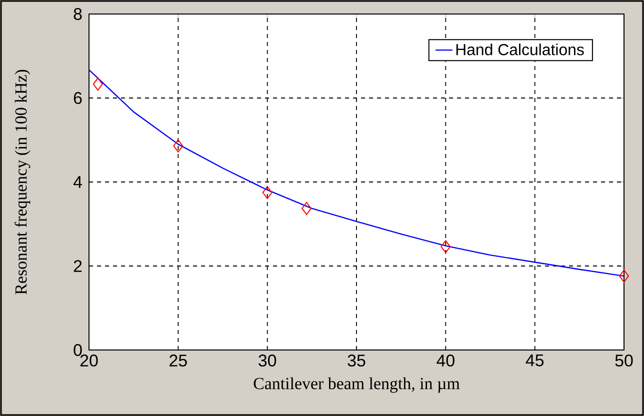 The width and height of the screenshot is (644, 416). Describe the element at coordinates (89, 360) in the screenshot. I see `x-tick-label: 20` at that location.